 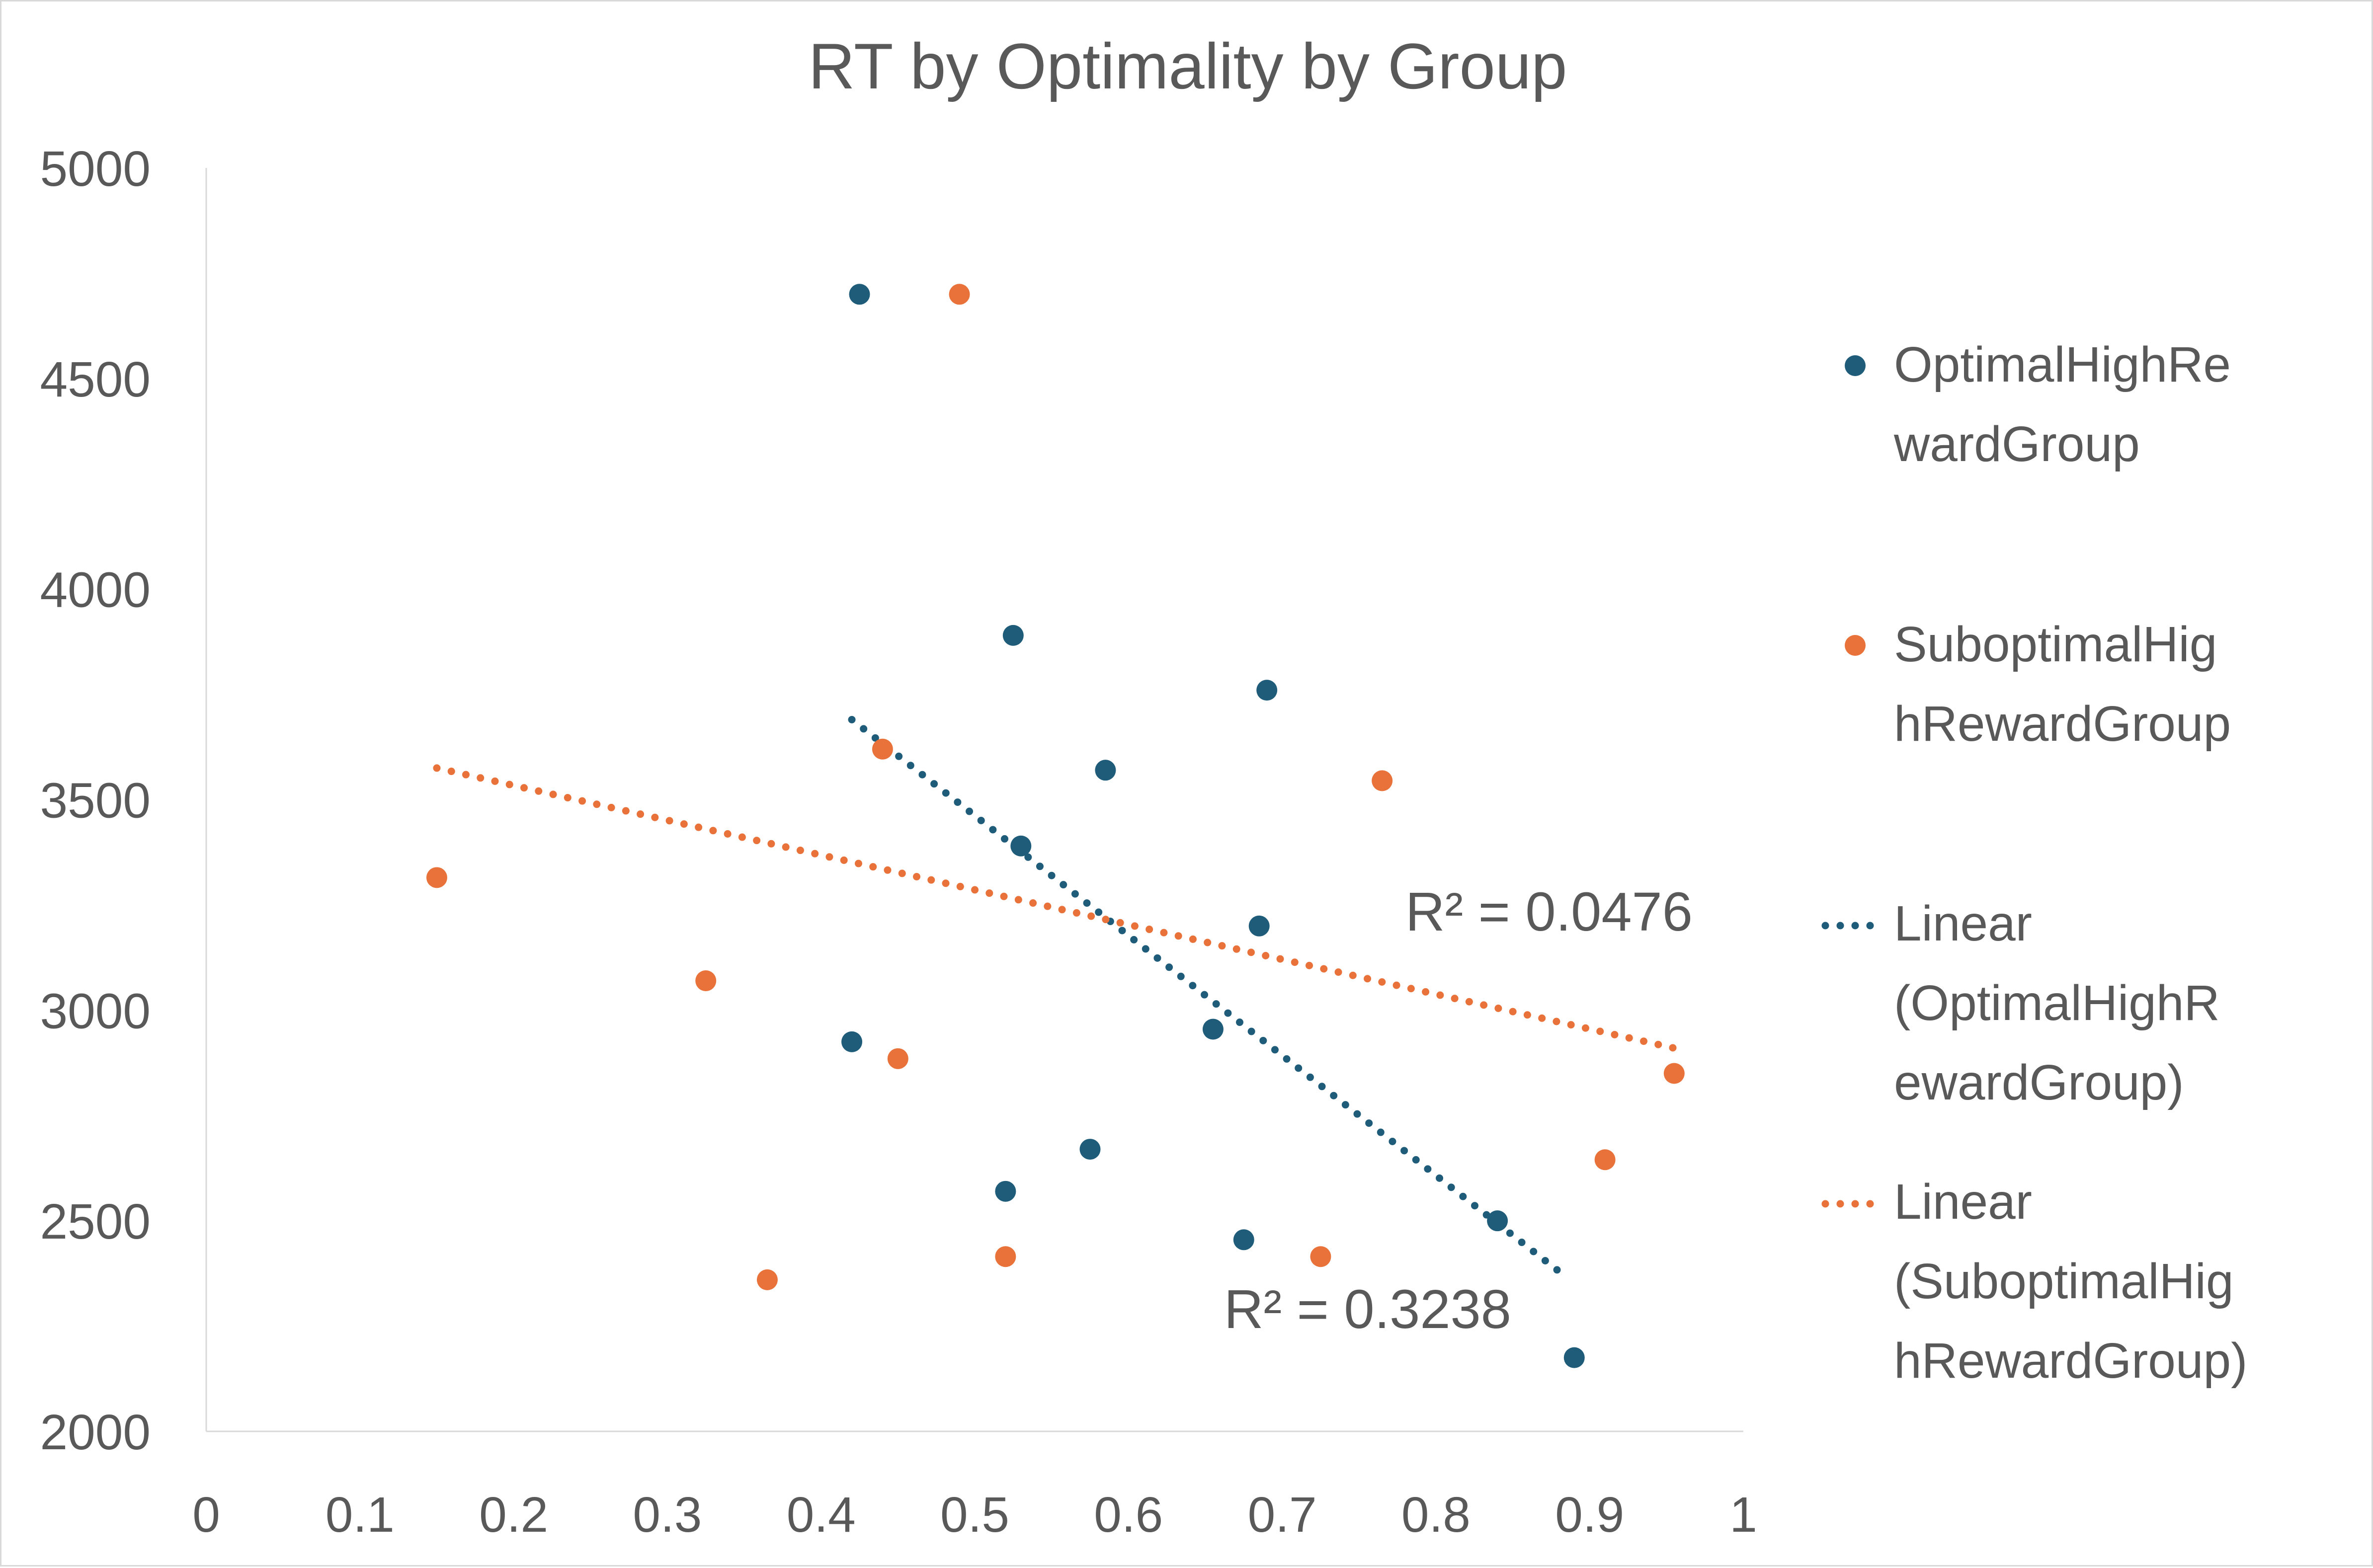 I want to click on y-tick-label: 2500, so click(x=96, y=1222).